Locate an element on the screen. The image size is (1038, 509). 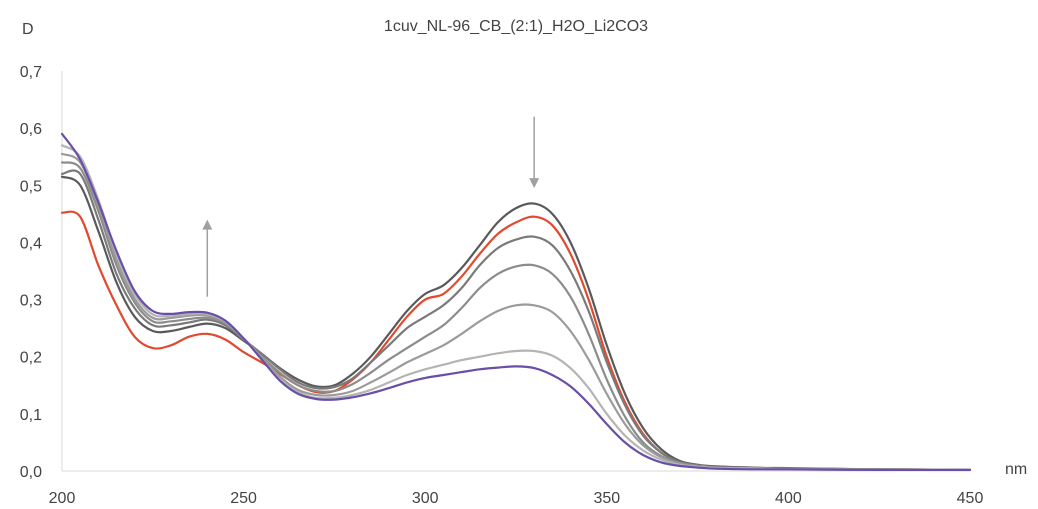
y-tick-label: 0,7 is located at coordinates (31, 72).